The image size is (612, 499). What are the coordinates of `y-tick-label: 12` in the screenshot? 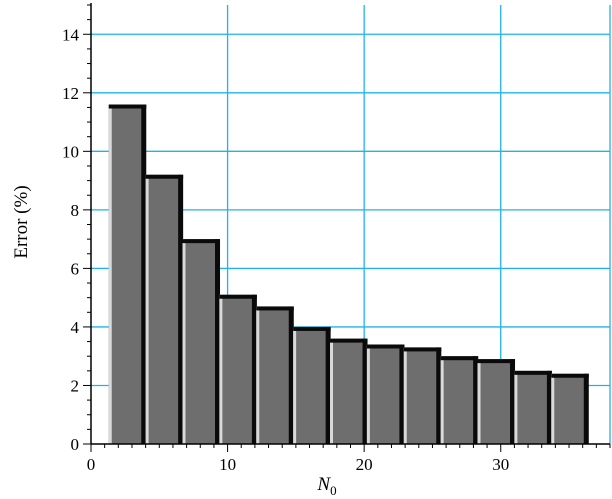 It's located at (70, 93).